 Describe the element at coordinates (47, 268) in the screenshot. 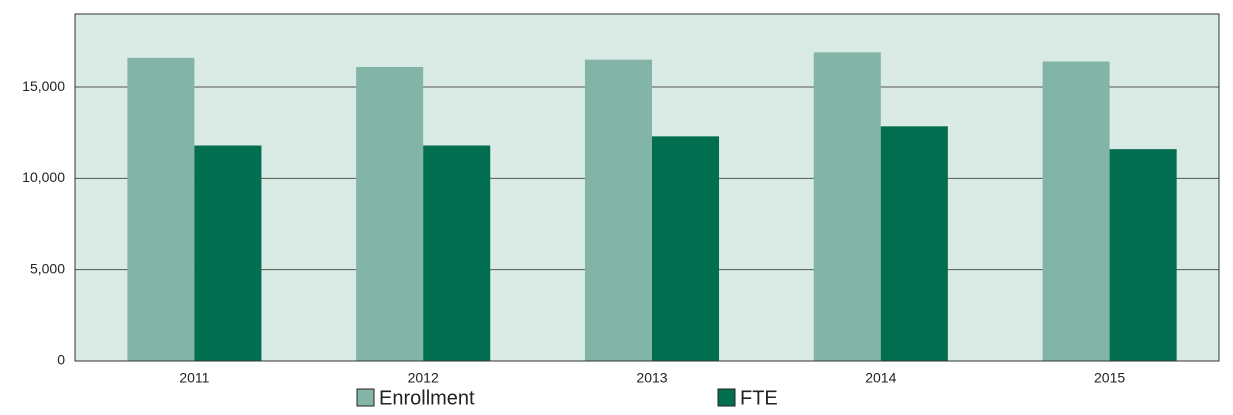

I see `y-tick-label: 5,000` at that location.